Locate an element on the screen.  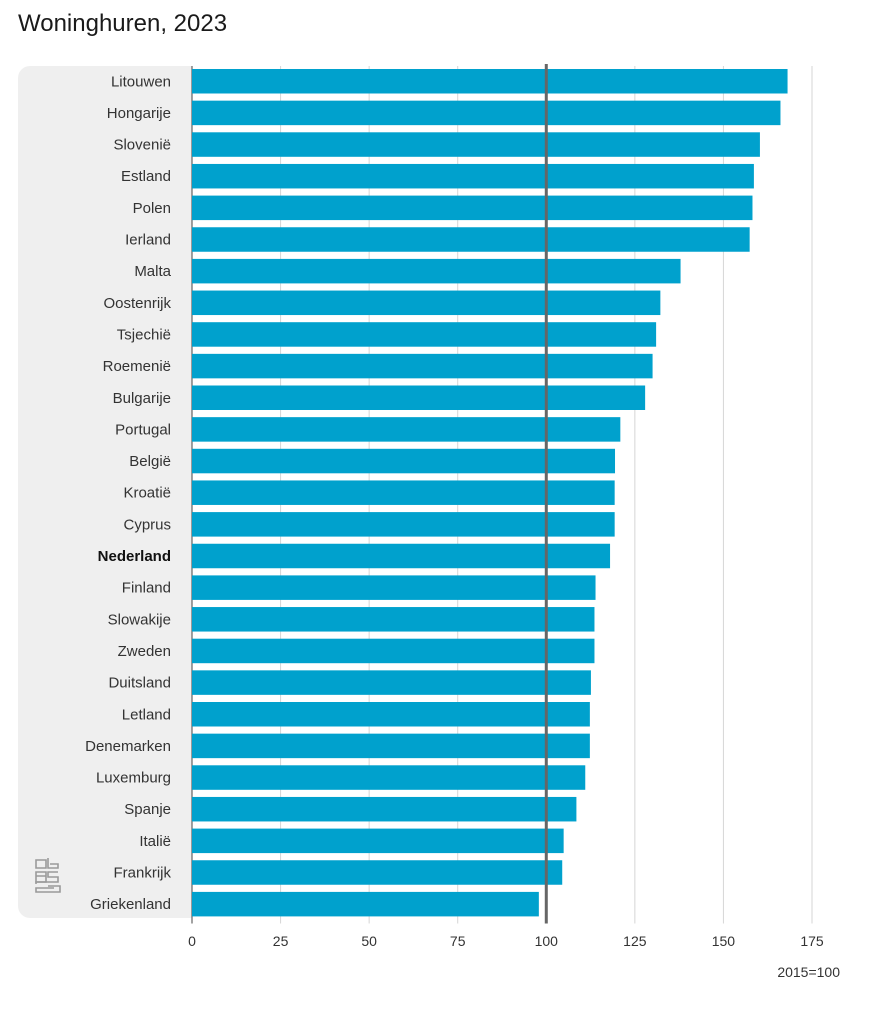
category-label: Estland is located at coordinates (146, 176).